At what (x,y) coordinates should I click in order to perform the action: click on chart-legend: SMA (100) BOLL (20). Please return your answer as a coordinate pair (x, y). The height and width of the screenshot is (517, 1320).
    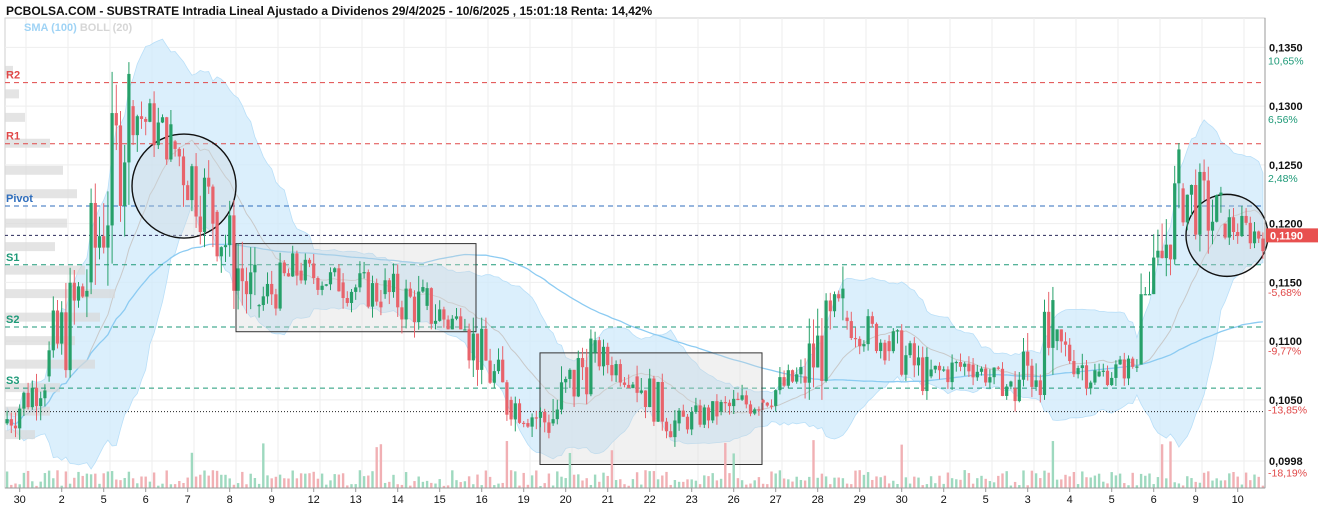
    Looking at the image, I should click on (78, 28).